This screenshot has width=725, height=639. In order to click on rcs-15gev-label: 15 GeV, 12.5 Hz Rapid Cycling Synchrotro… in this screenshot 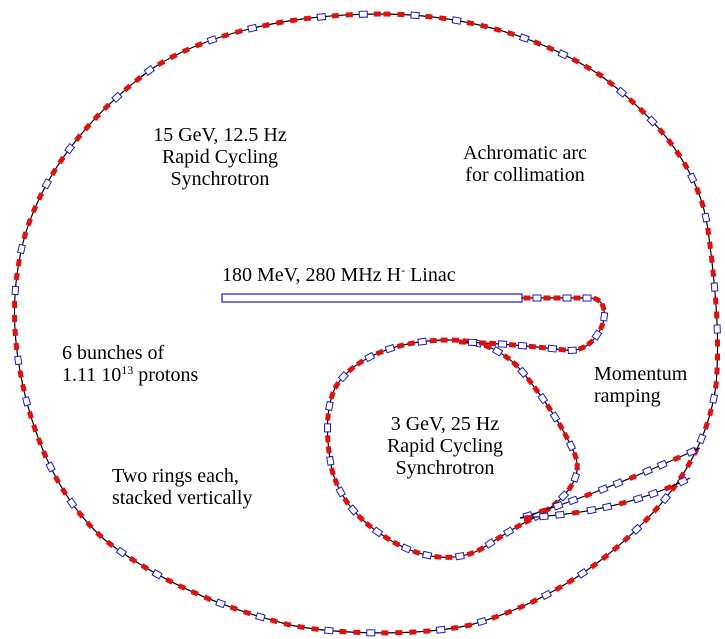, I will do `click(220, 157)`.